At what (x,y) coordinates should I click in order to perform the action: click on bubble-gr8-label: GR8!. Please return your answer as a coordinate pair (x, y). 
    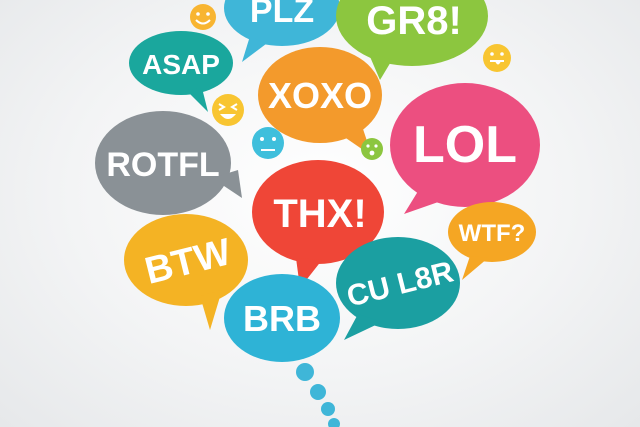
    Looking at the image, I should click on (414, 21).